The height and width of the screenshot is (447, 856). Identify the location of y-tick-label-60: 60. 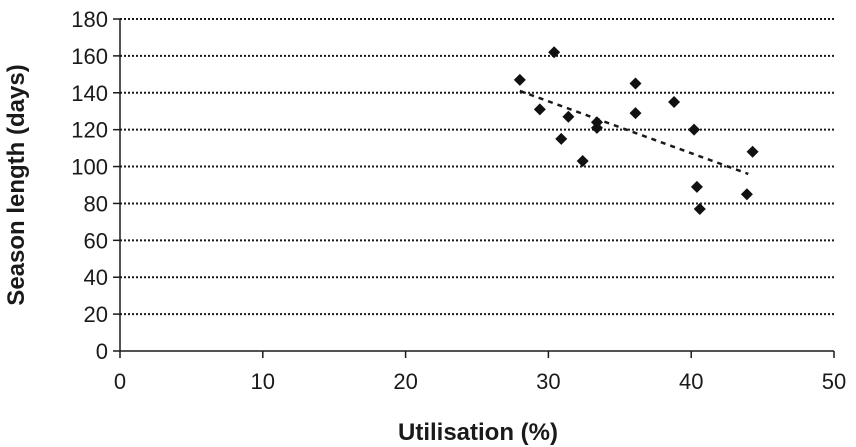
(96, 240).